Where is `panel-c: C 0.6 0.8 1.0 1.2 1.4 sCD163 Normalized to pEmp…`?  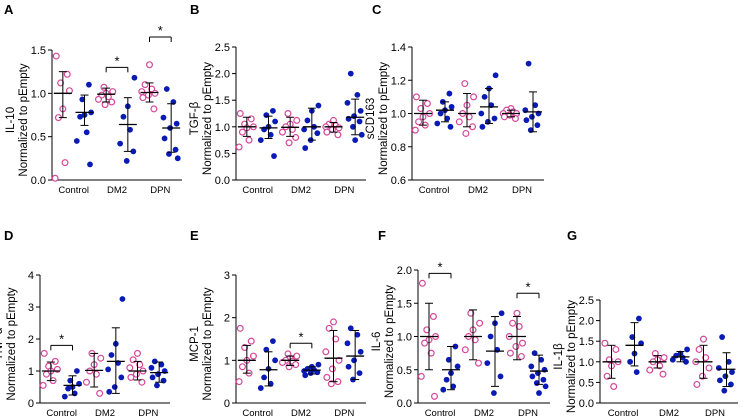
panel-c: C 0.6 0.8 1.0 1.2 1.4 sCD163 Normalized to pEmp… is located at coordinates (454, 99).